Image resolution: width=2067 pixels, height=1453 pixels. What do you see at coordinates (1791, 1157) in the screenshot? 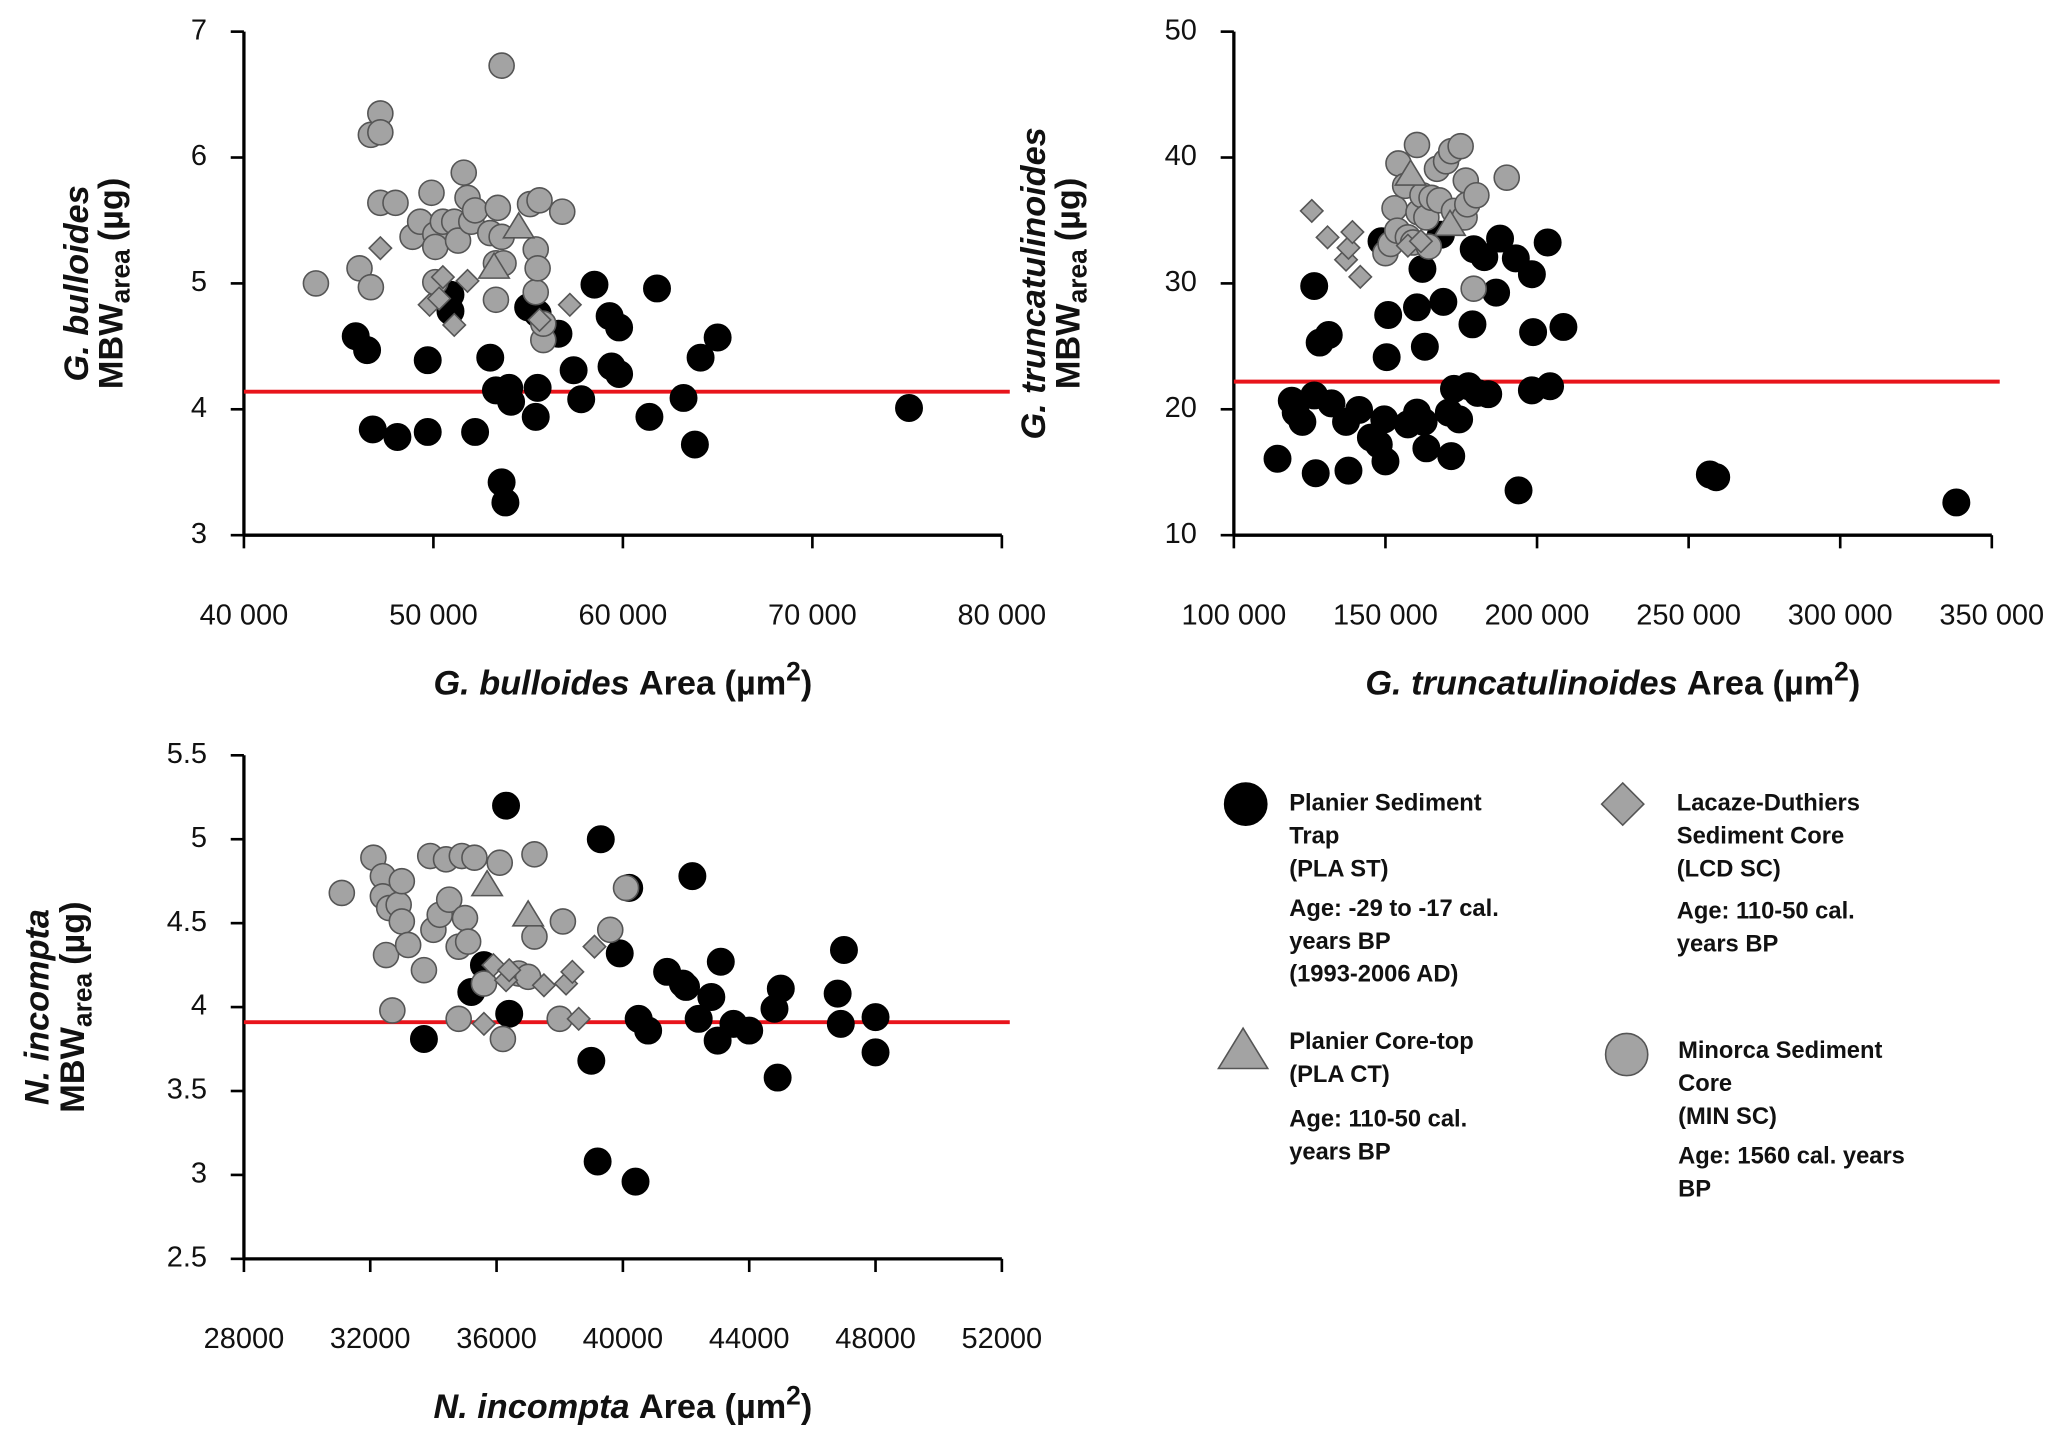
I see `legend-age: Age: 1560 cal. years` at bounding box center [1791, 1157].